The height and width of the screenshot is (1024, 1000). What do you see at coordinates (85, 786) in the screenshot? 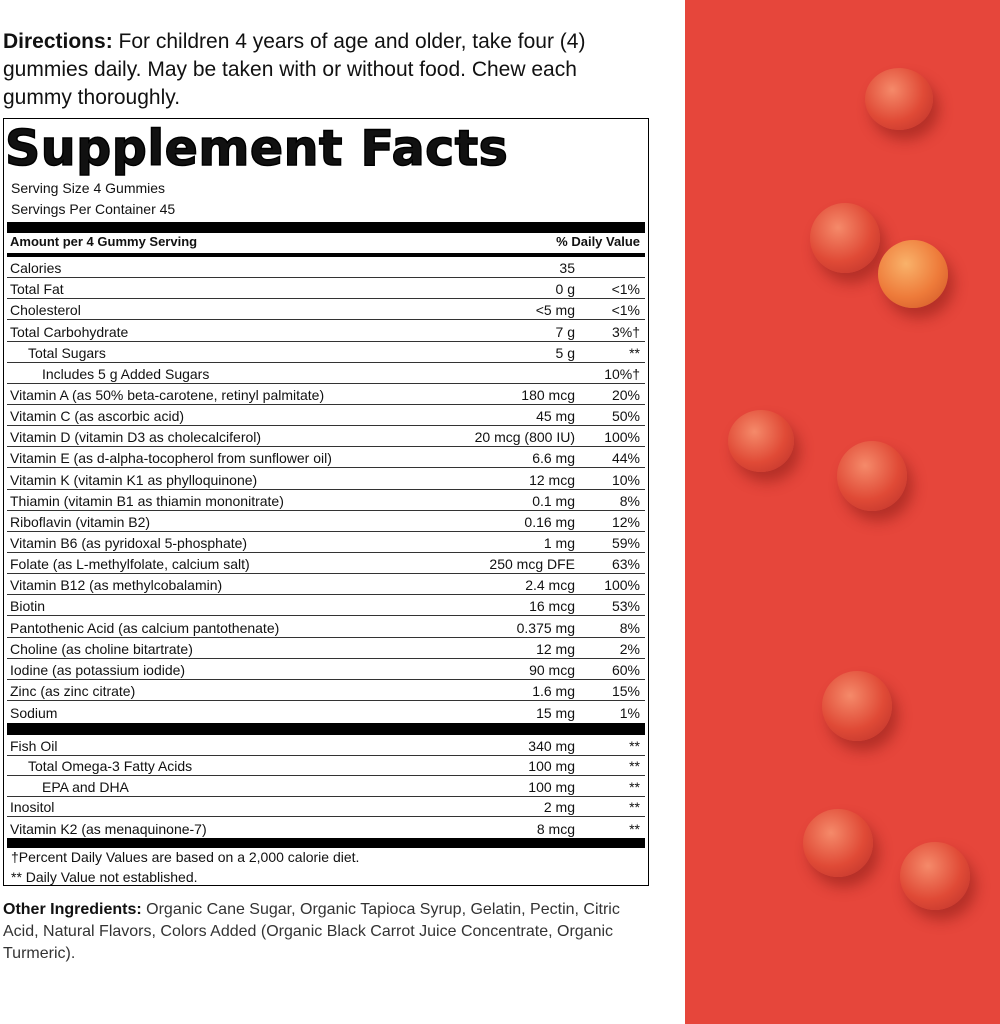
I see `nutrient-name: EPA and DHA` at bounding box center [85, 786].